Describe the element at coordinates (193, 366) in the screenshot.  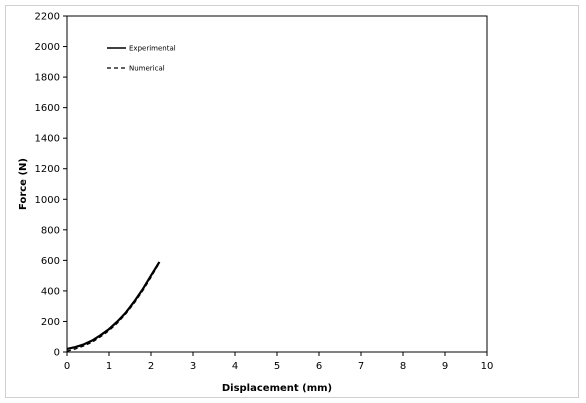
I see `x-tick-label: 3` at that location.